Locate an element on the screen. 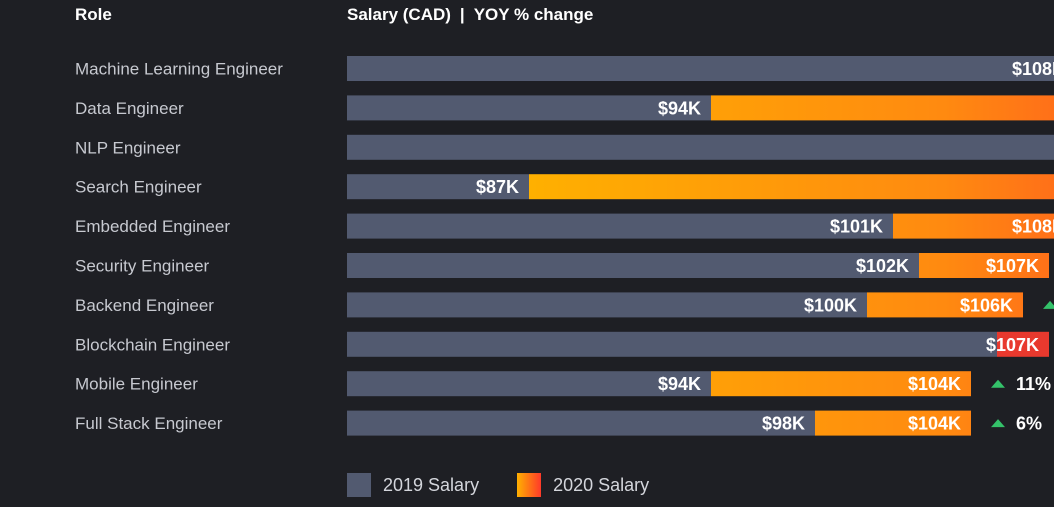 This screenshot has height=507, width=1054. legend-swatch-2020 is located at coordinates (529, 485).